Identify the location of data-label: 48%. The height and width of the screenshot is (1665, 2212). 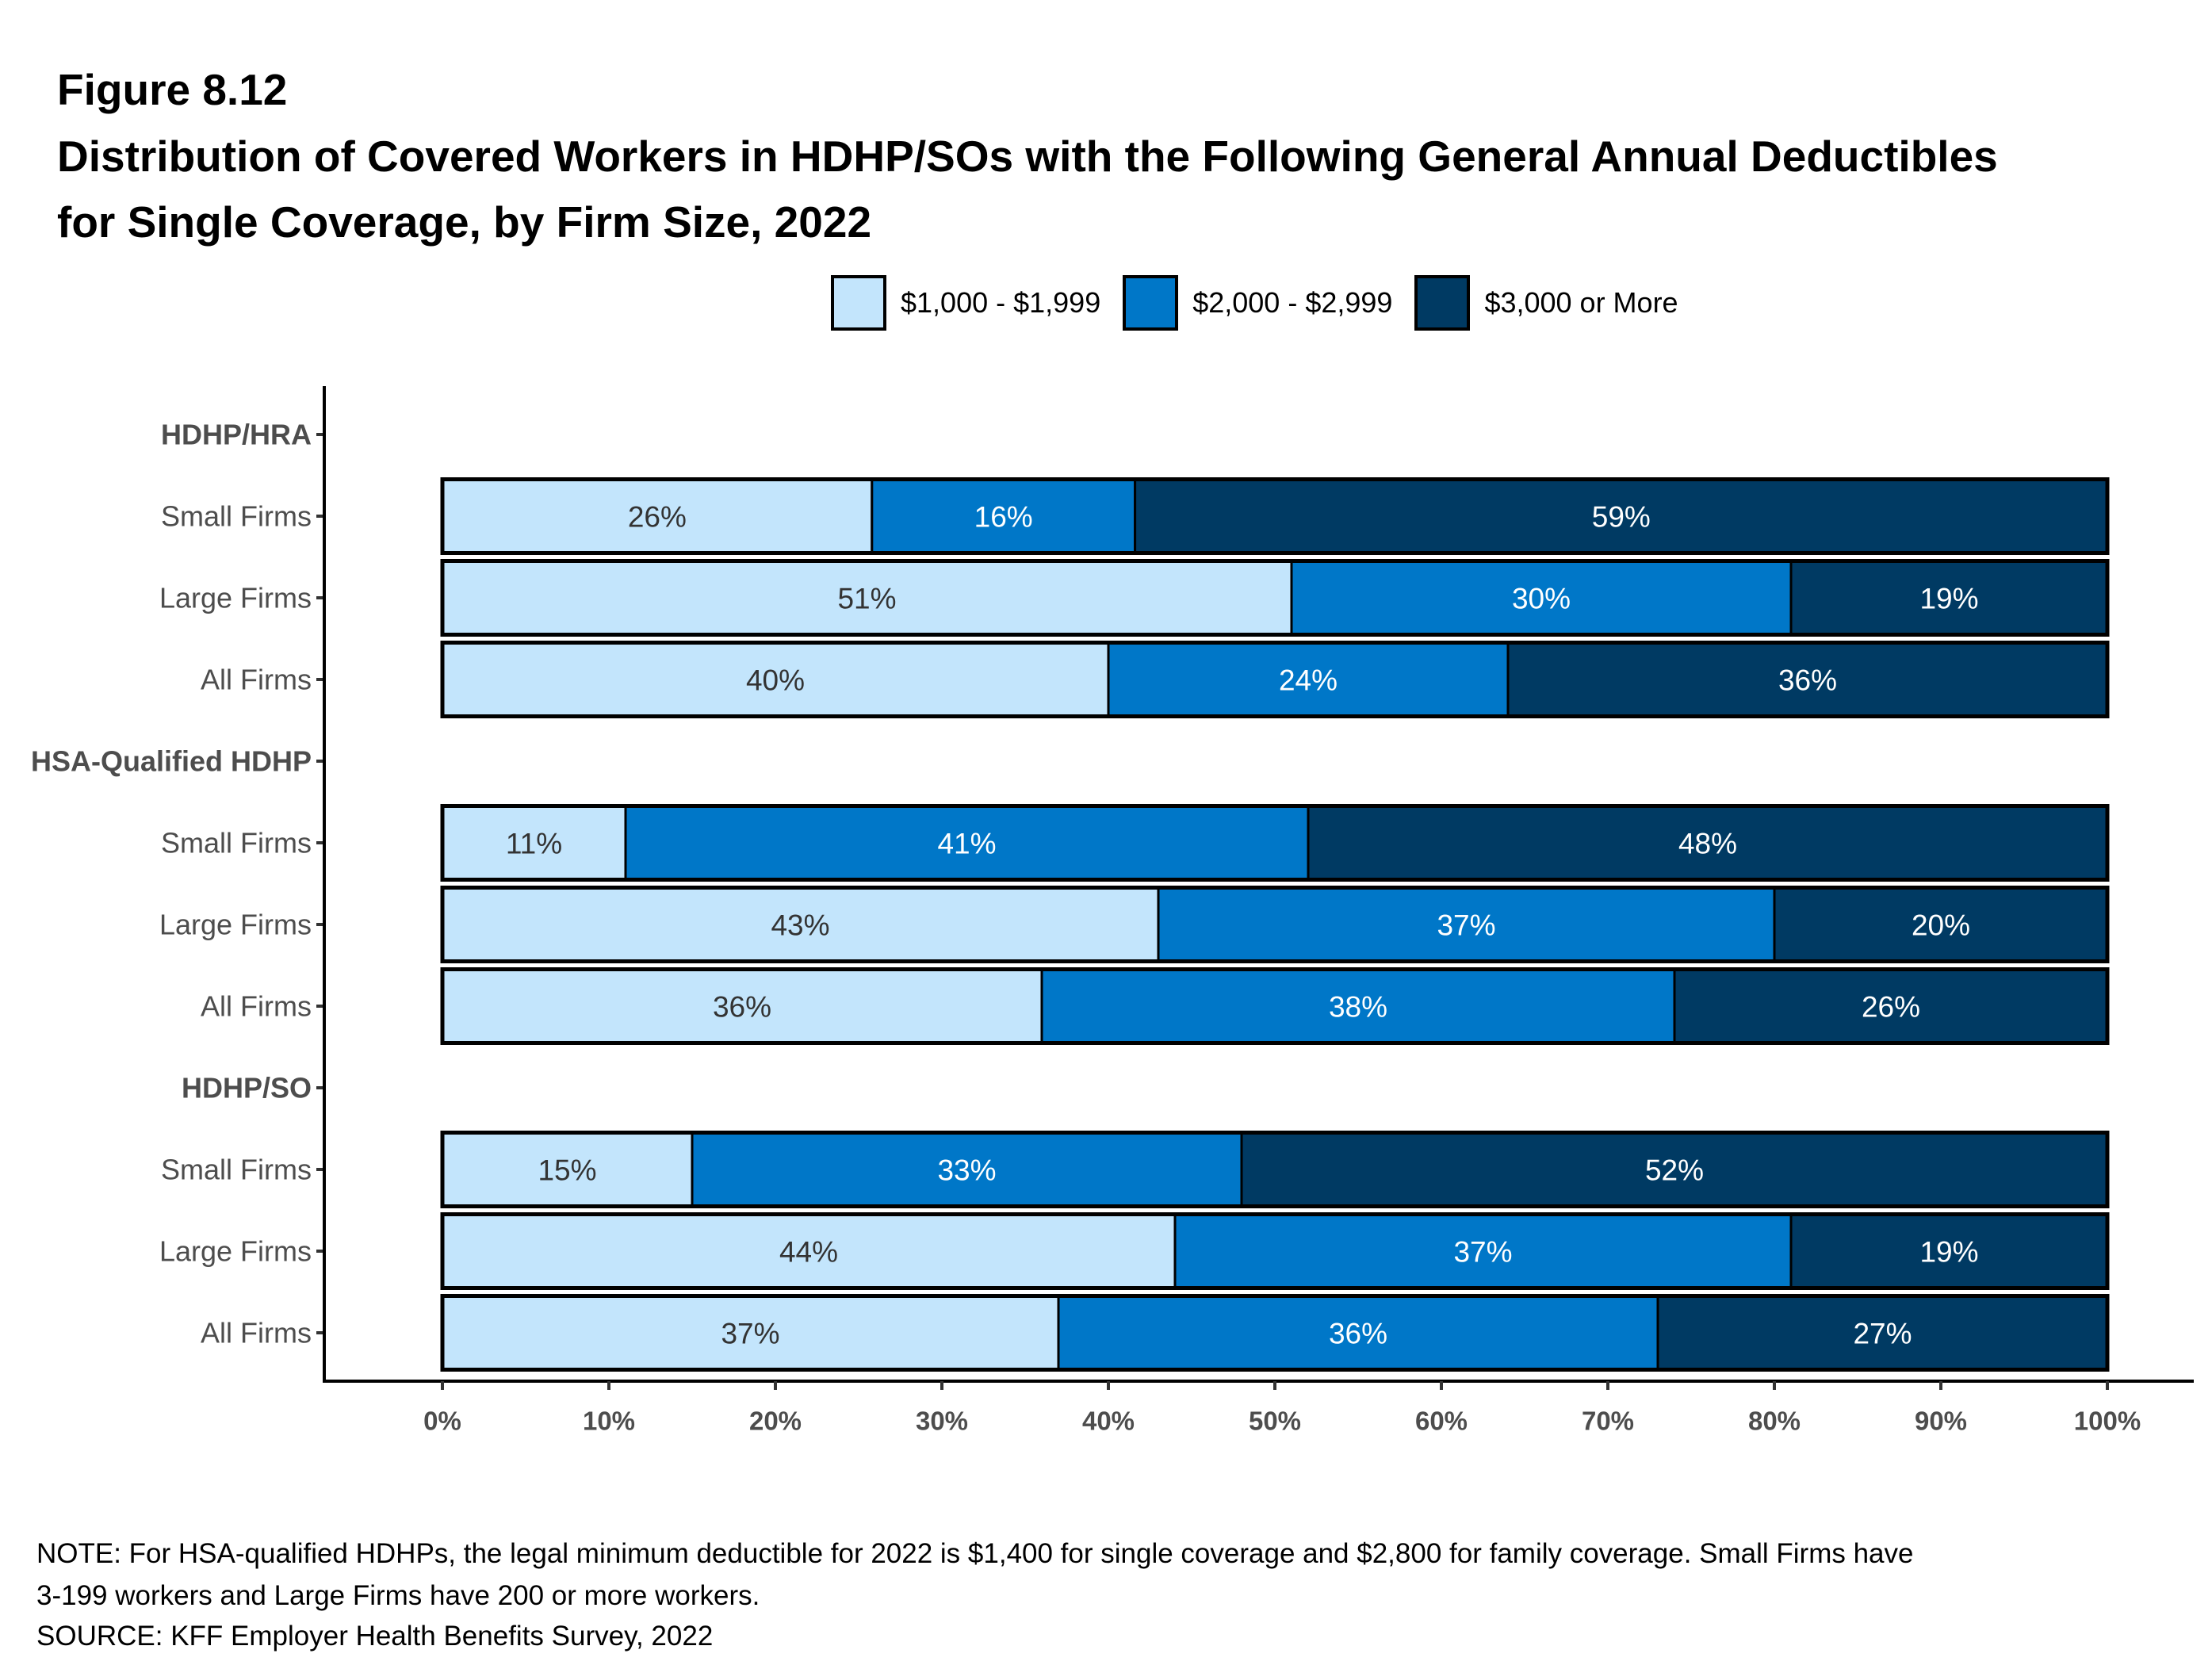
(1707, 844).